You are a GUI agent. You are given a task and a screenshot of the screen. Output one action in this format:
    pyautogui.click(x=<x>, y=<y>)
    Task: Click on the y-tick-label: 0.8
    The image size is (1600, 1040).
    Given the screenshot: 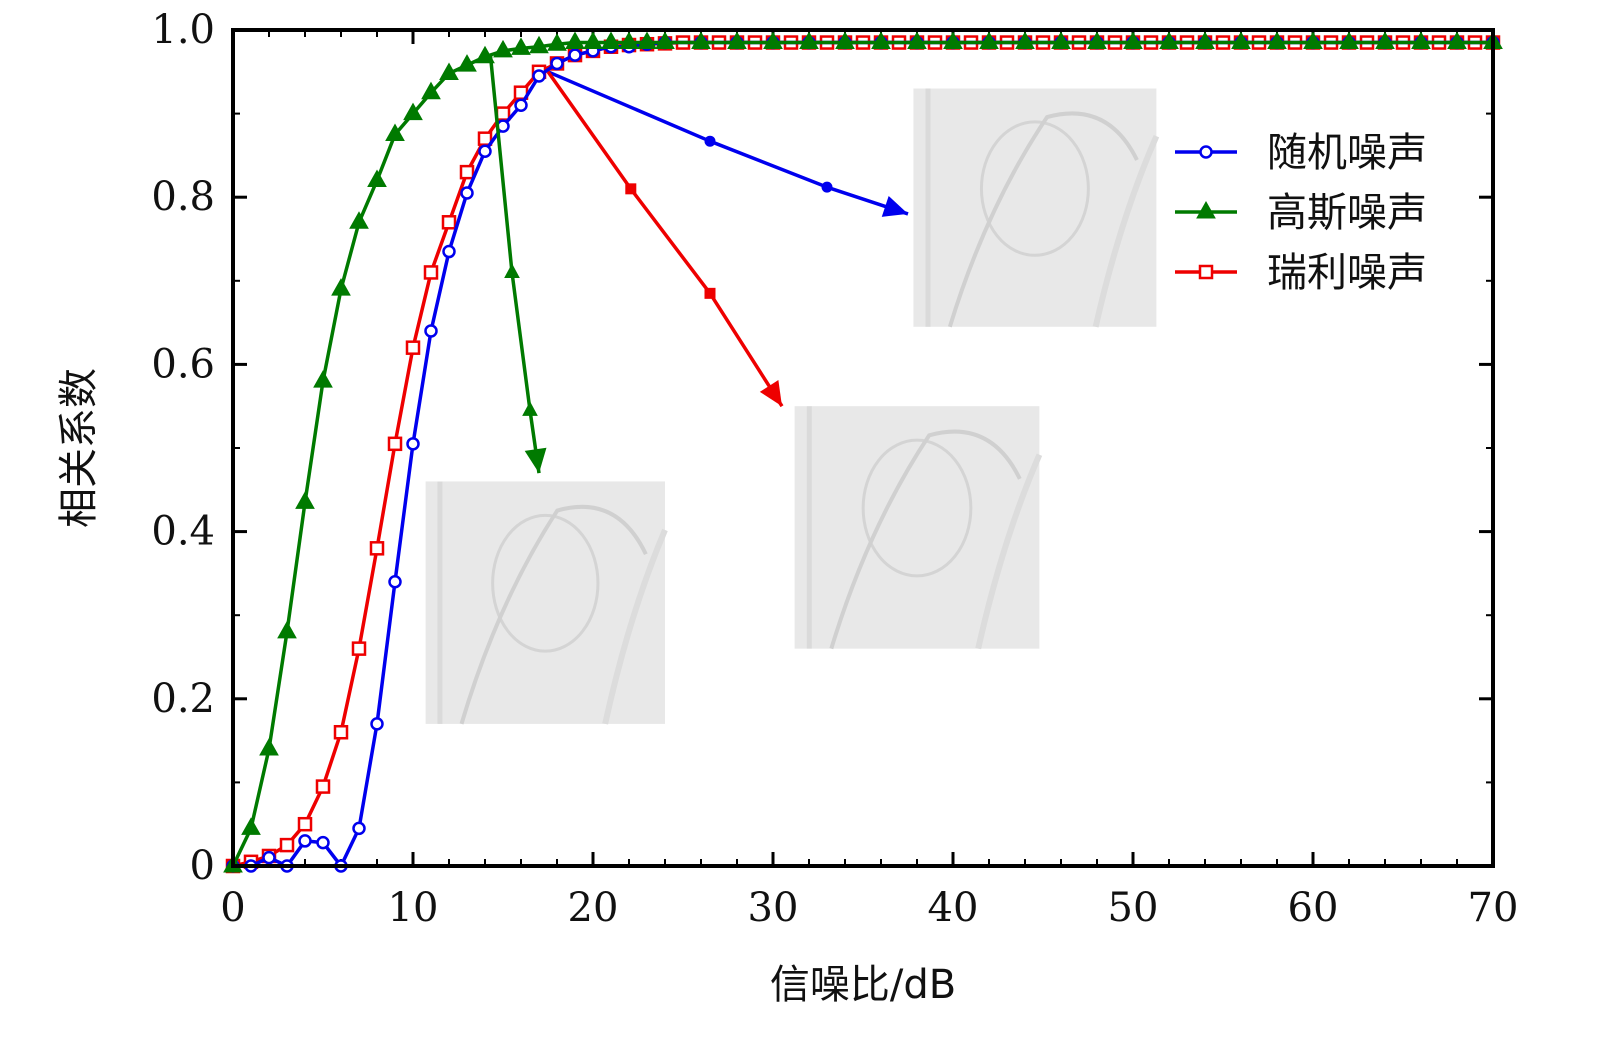 What is the action you would take?
    pyautogui.click(x=183, y=197)
    